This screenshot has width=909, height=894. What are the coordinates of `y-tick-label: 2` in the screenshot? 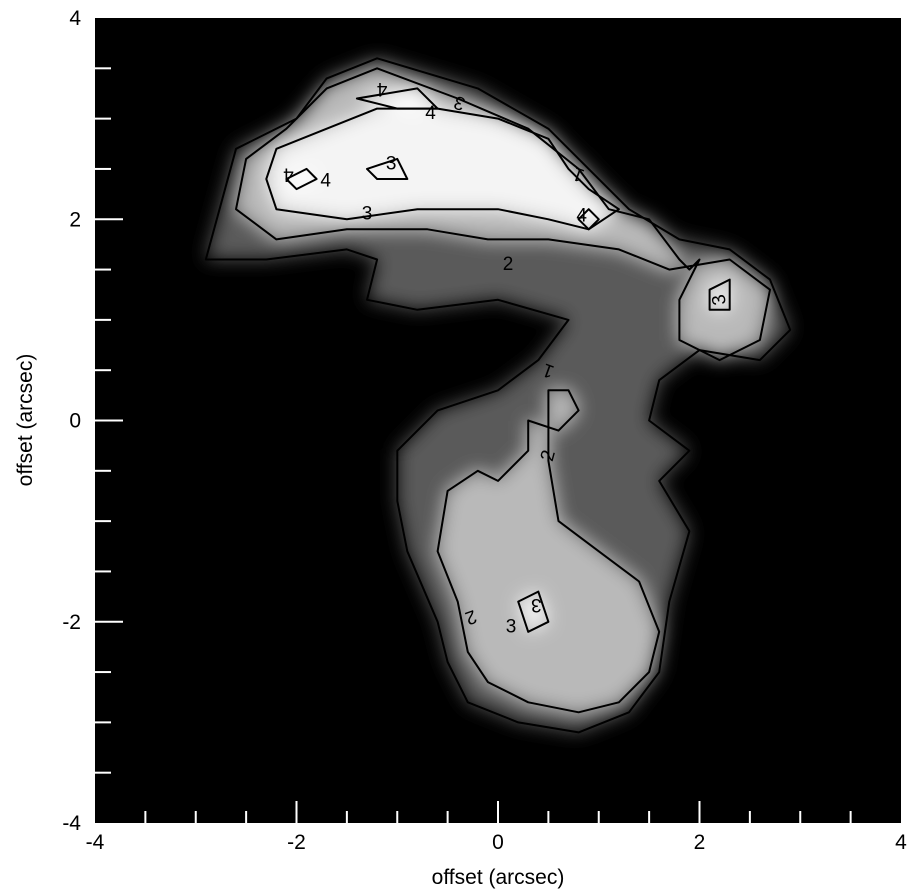 It's located at (75, 219).